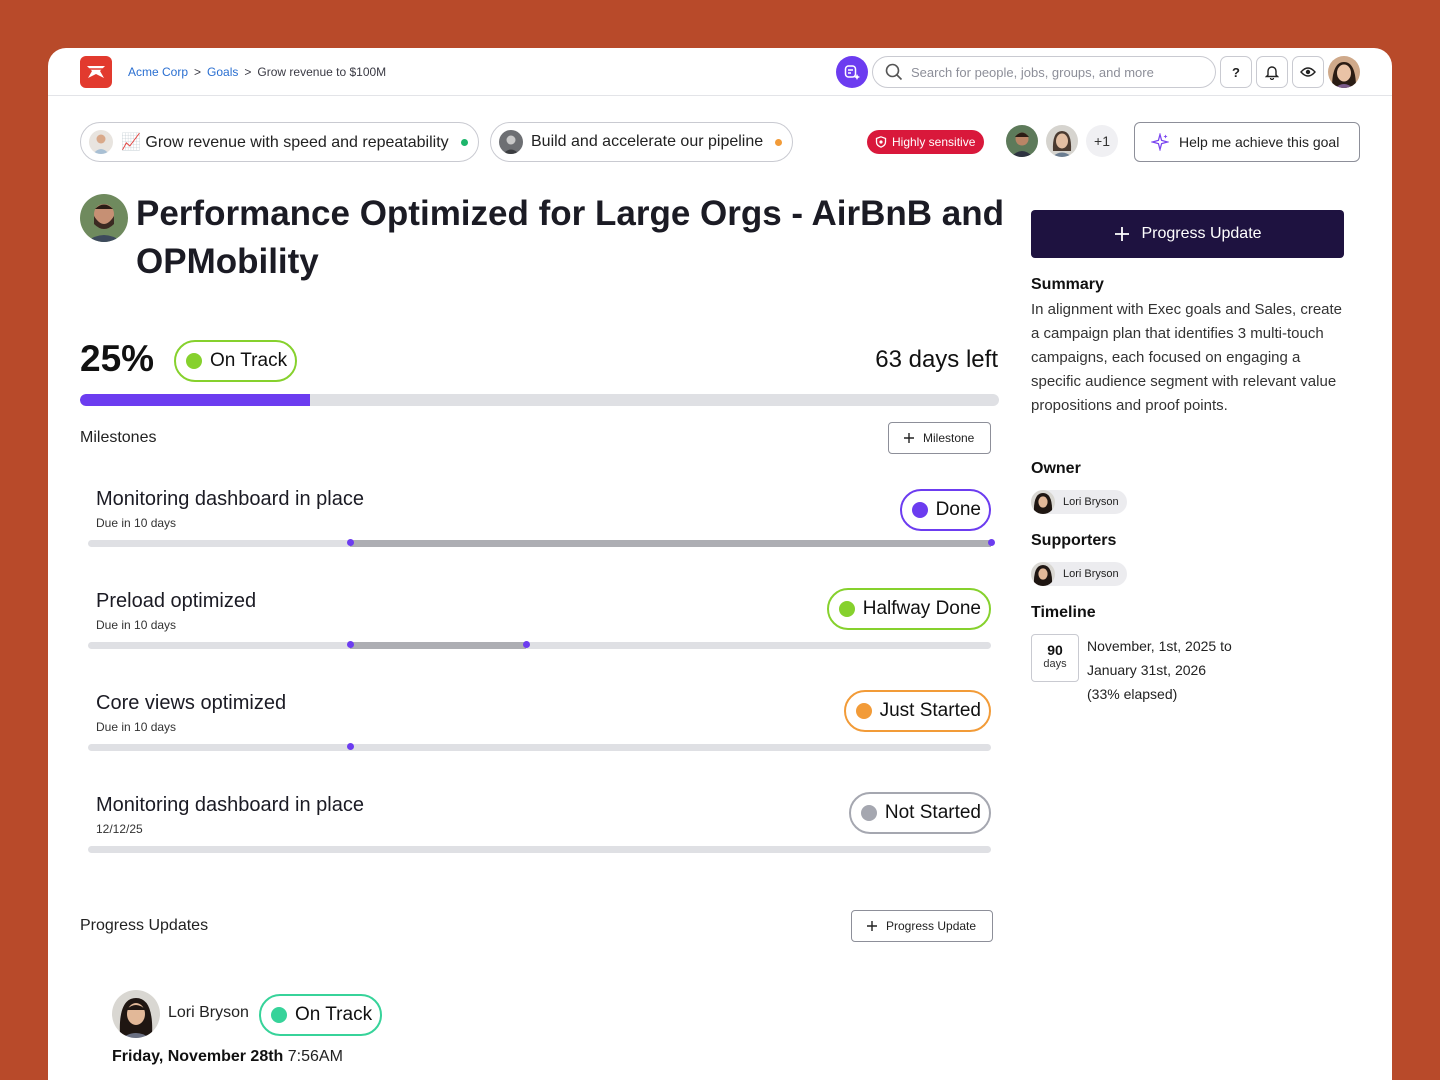 The image size is (1440, 1080). I want to click on milestone-status-pill: Just Started, so click(917, 711).